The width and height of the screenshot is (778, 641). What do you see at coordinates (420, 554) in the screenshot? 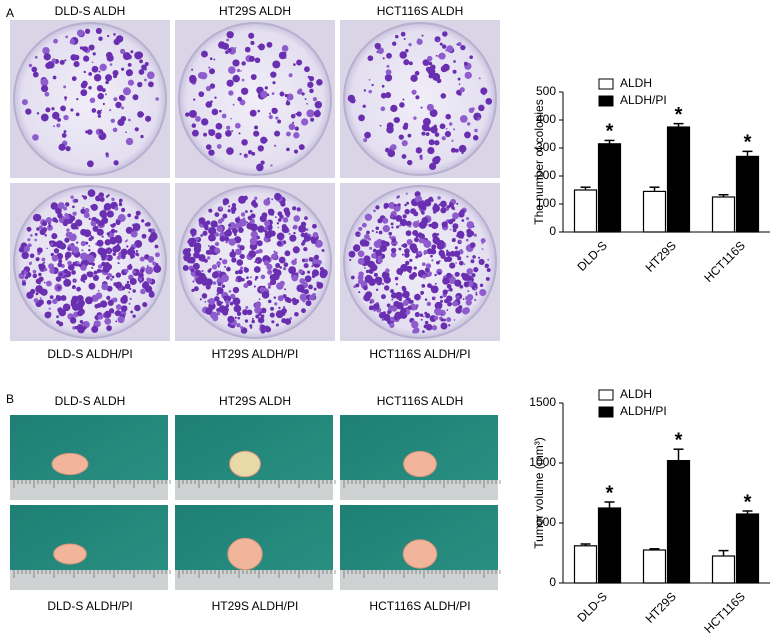
I see `tumor` at bounding box center [420, 554].